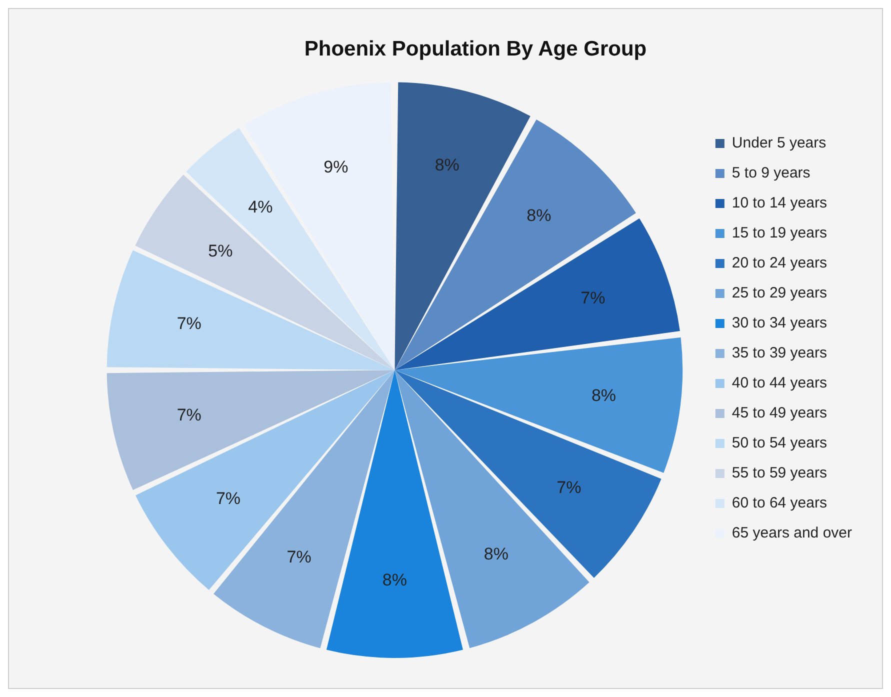 The width and height of the screenshot is (891, 697). What do you see at coordinates (779, 293) in the screenshot?
I see `legend-label: 25 to 29 years` at bounding box center [779, 293].